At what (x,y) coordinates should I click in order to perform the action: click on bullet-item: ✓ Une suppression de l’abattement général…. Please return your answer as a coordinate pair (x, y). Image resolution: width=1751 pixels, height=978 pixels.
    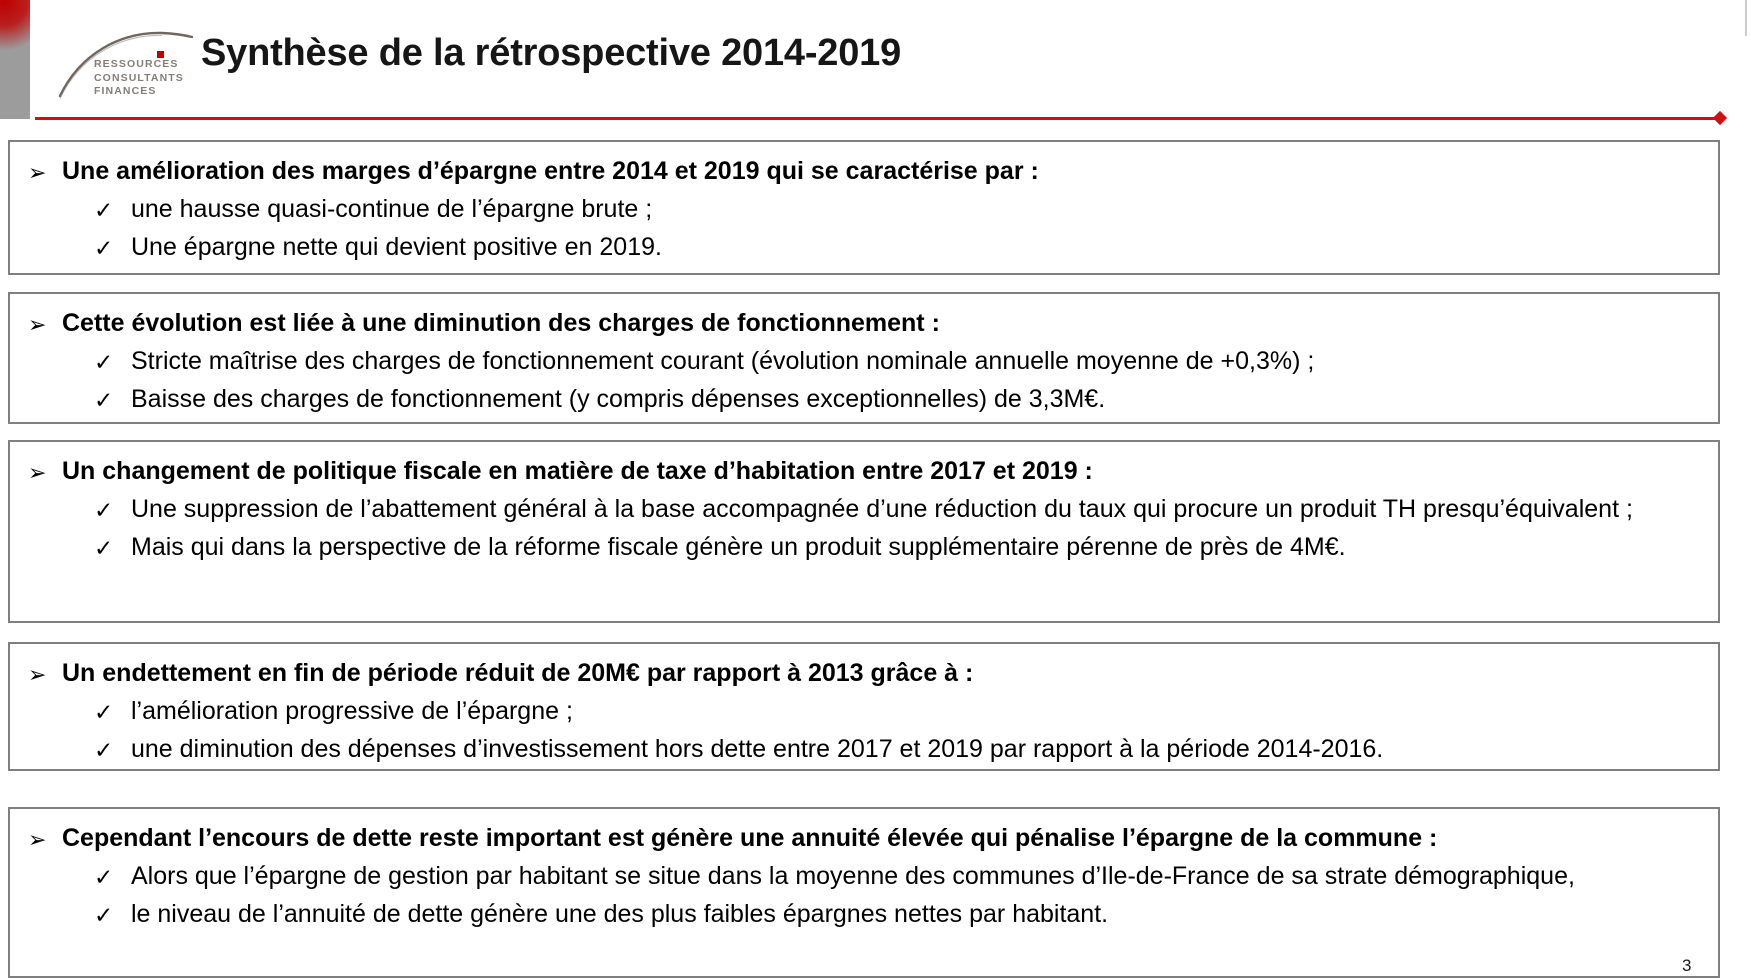
    Looking at the image, I should click on (900, 510).